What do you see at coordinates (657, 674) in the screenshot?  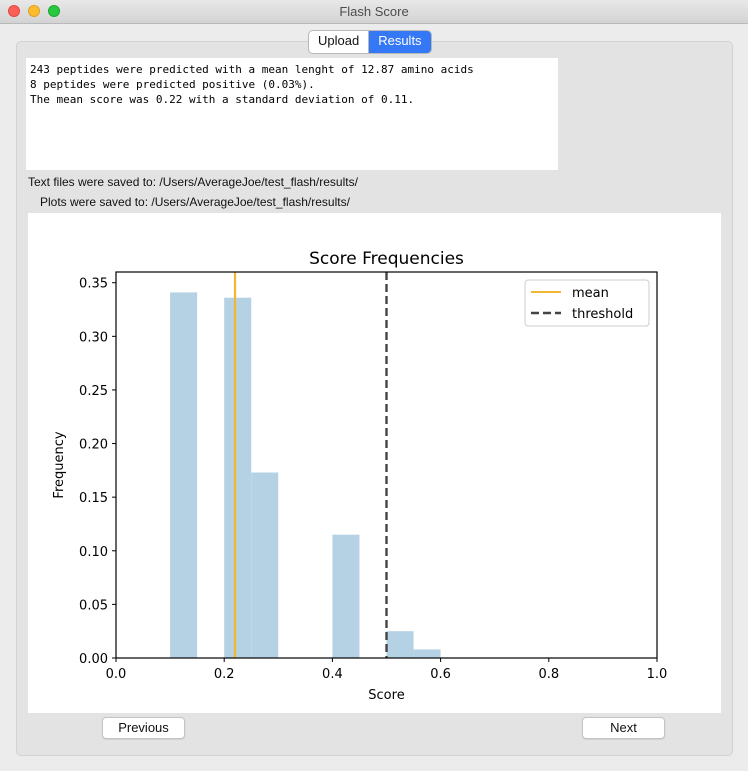 I see `x-tick-label: 1.0` at bounding box center [657, 674].